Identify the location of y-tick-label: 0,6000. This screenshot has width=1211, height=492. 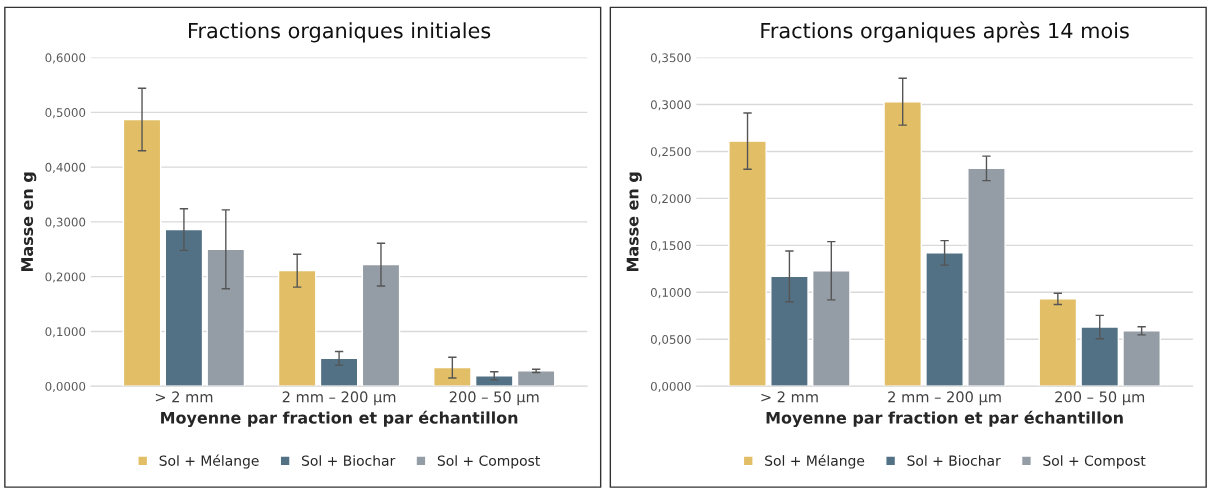
(65, 58).